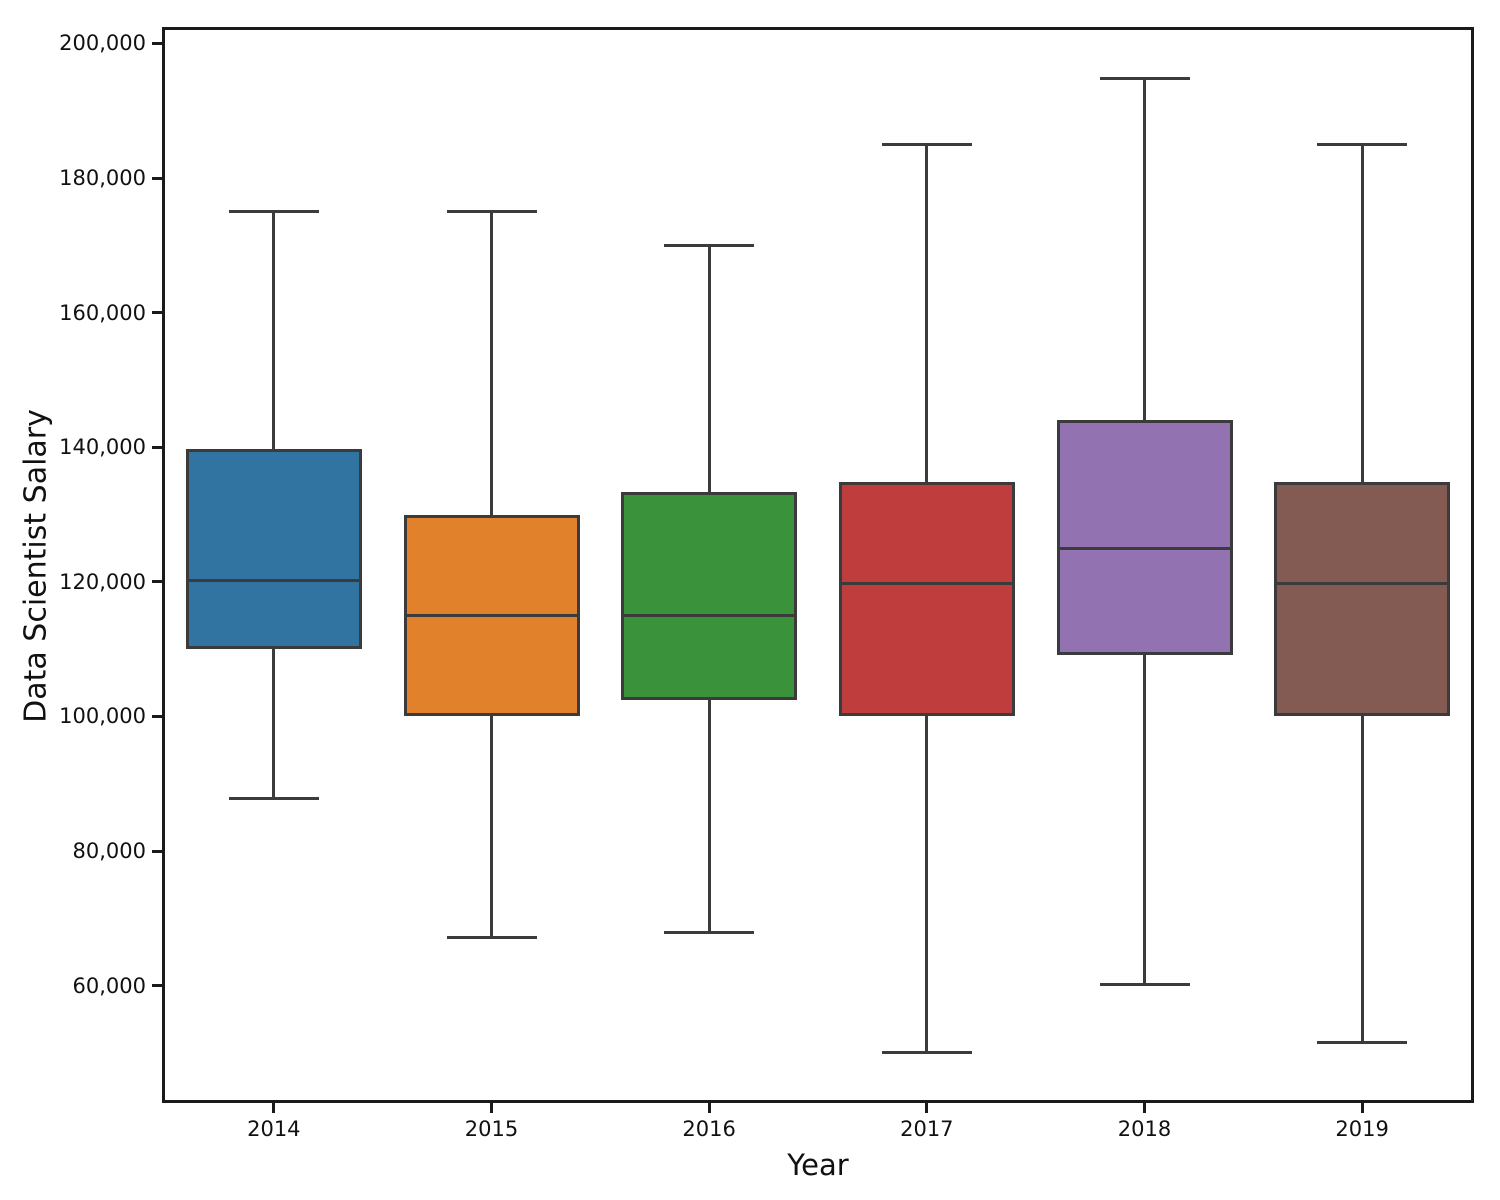  I want to click on y-tick-label: 120,000, so click(102, 581).